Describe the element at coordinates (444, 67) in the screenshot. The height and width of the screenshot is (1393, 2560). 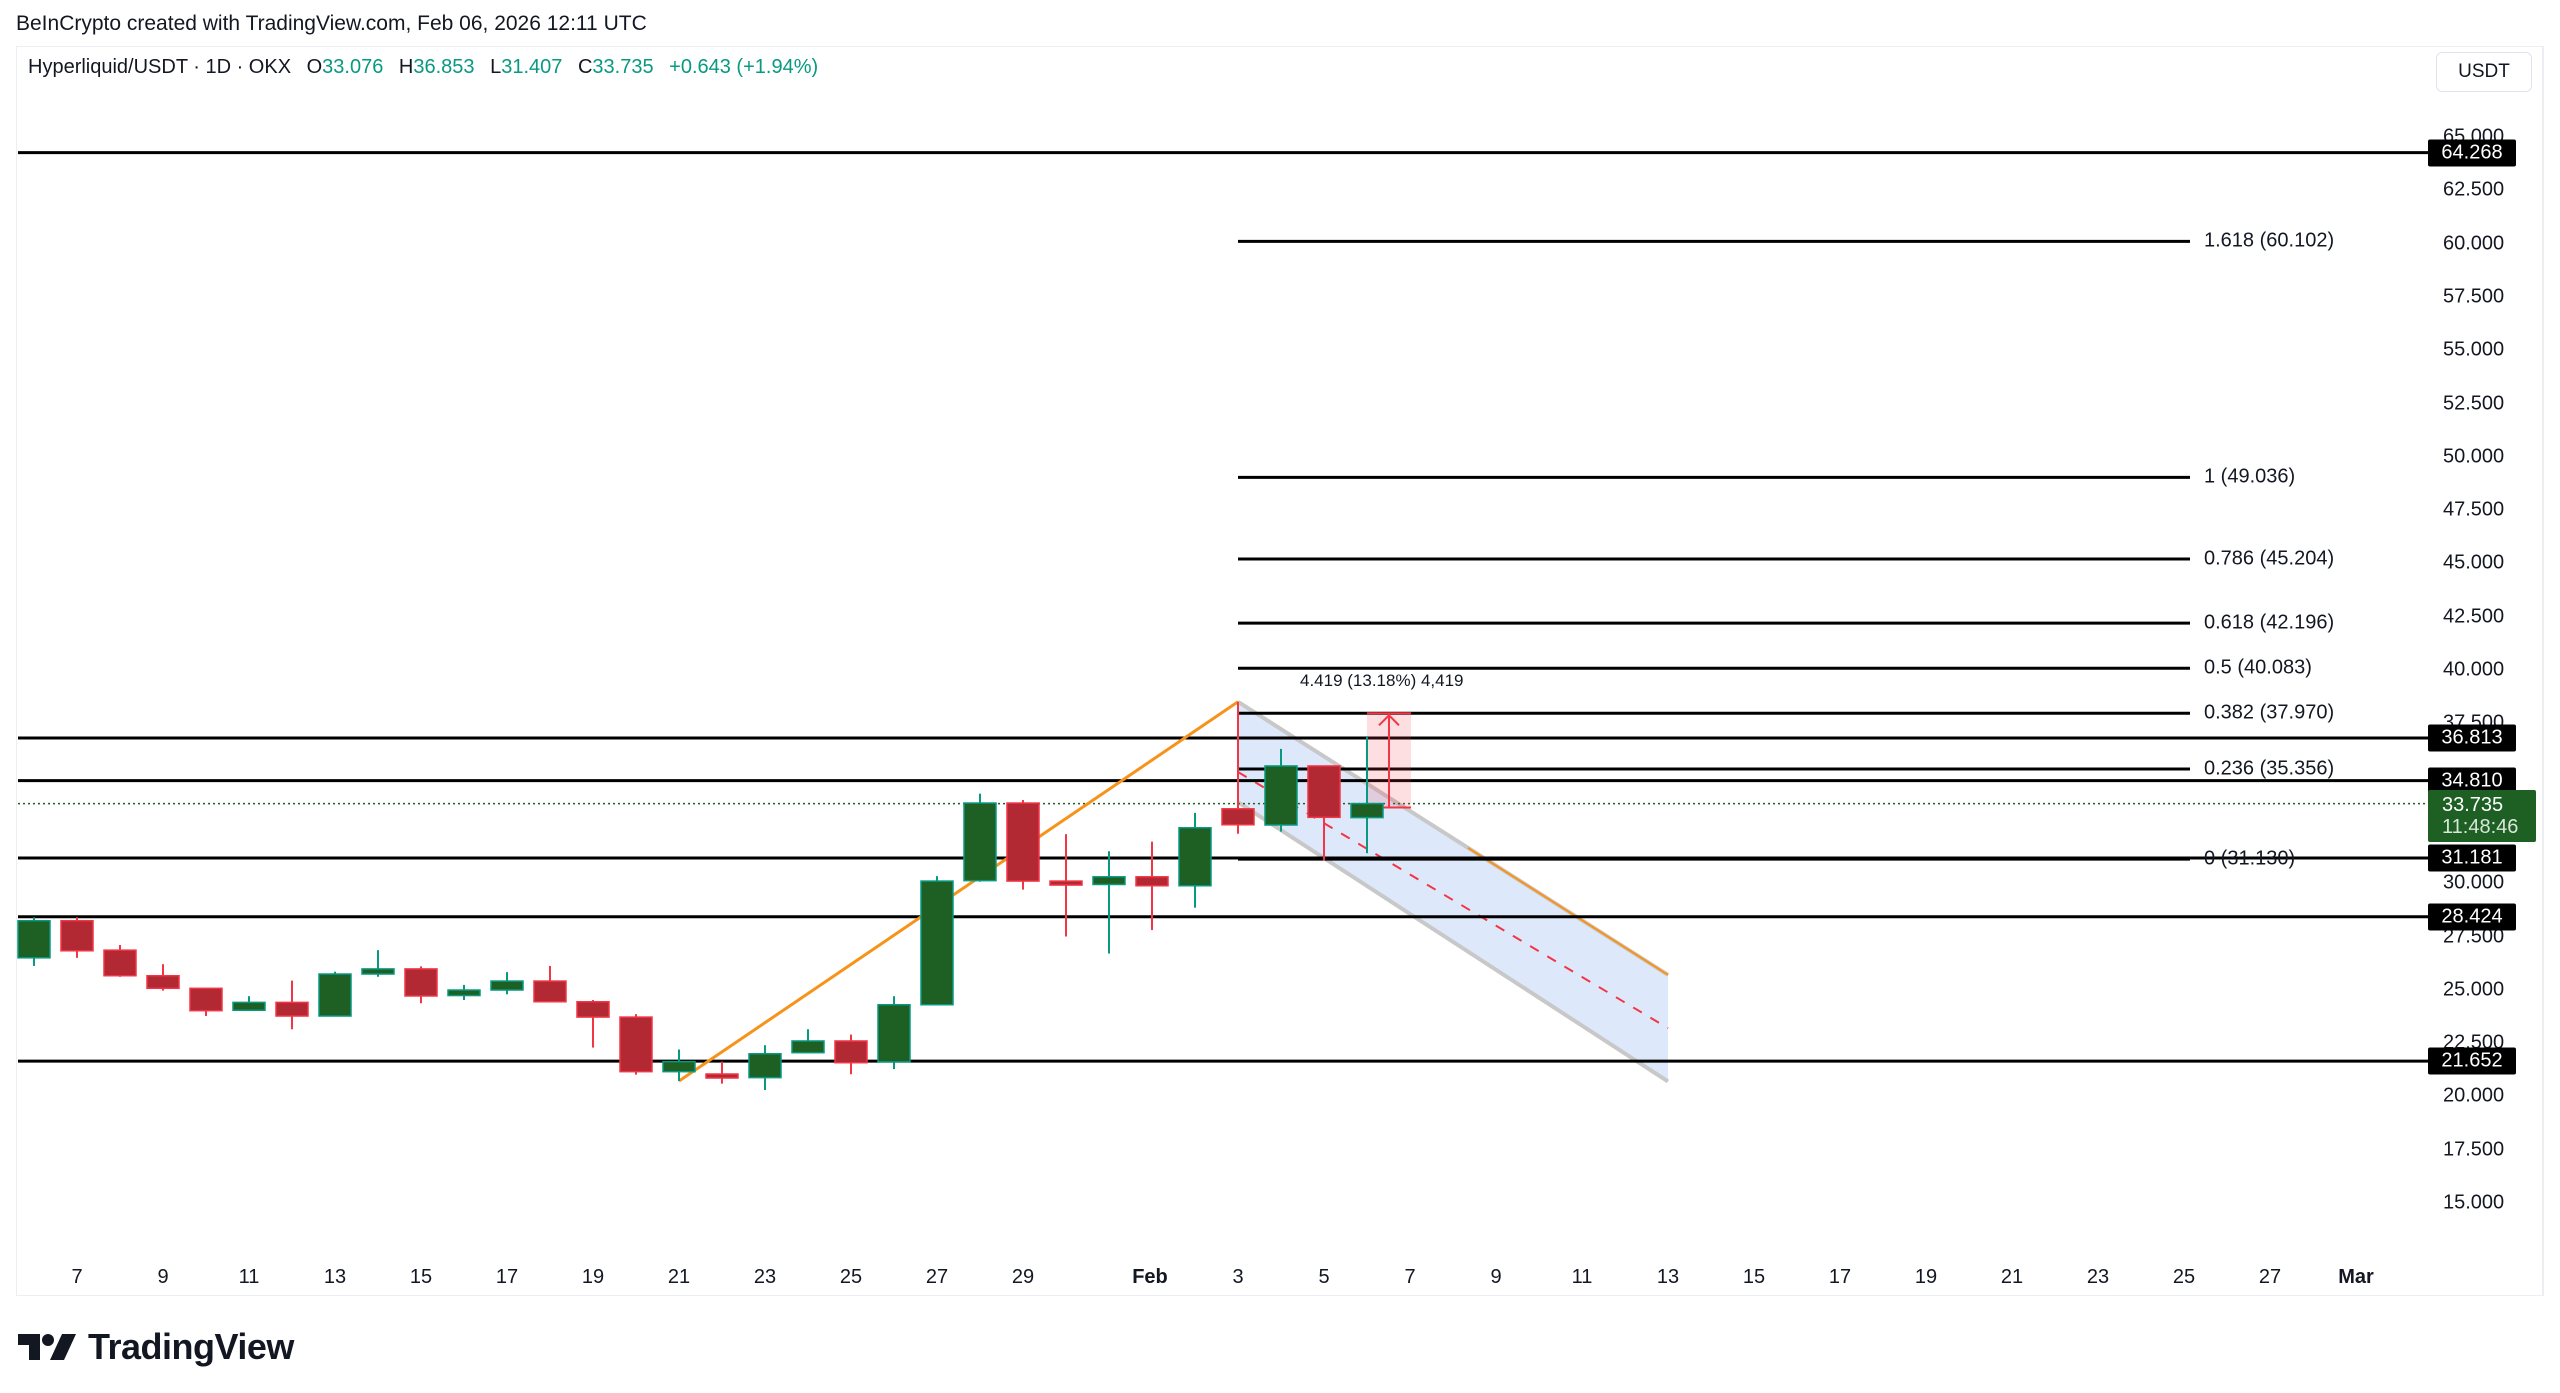
I see `high-value: 36.853` at that location.